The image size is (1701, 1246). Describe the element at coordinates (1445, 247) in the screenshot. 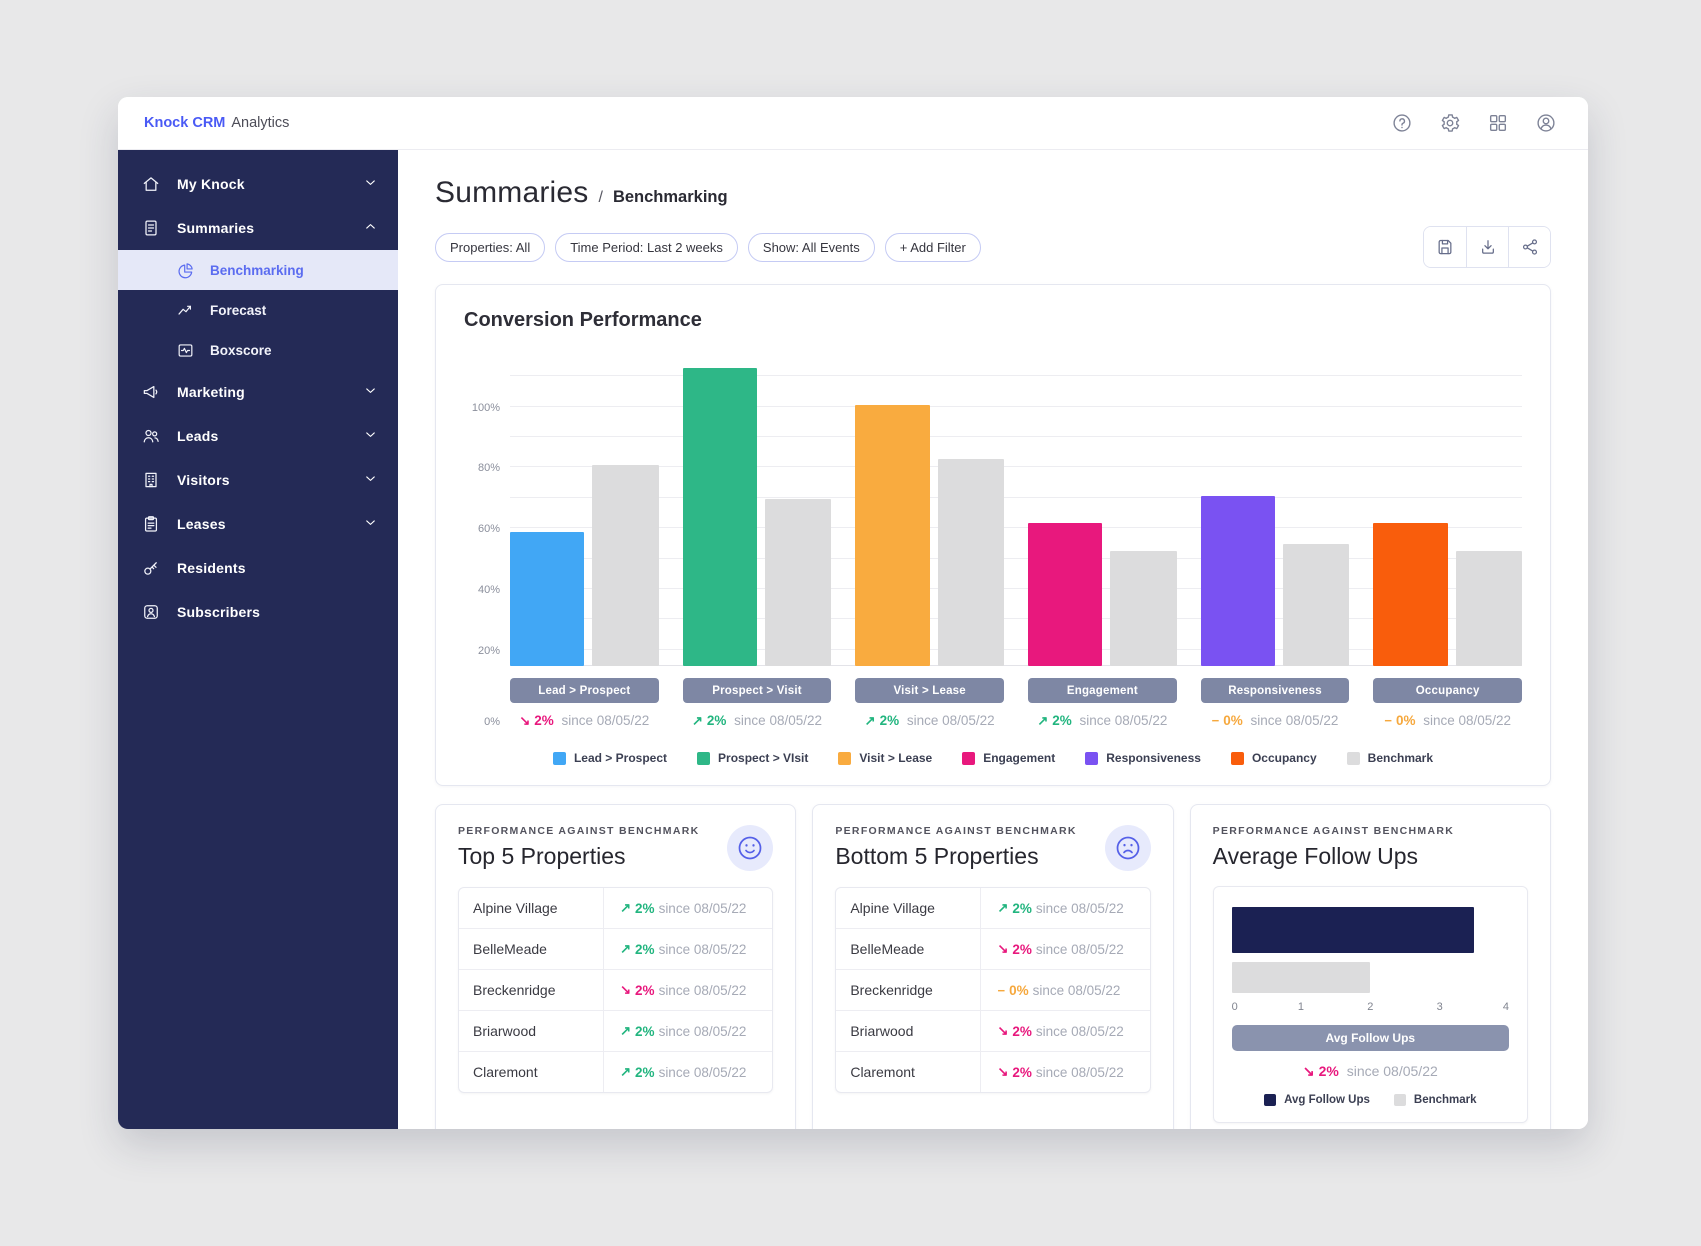

I see `save-icon` at that location.